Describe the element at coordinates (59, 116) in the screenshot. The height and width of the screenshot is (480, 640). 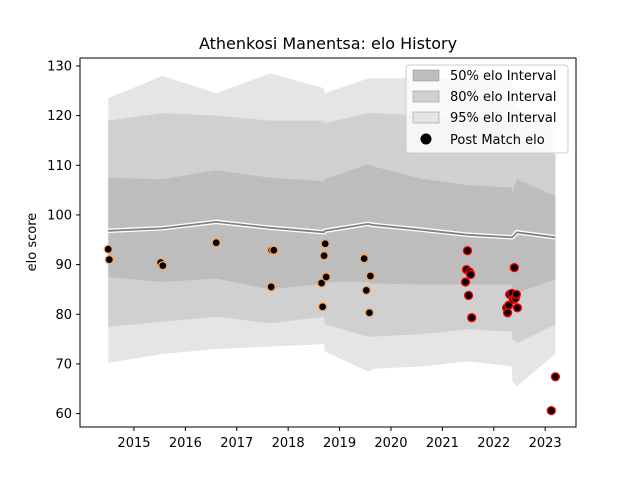
I see `y-tick-label-120: 120` at that location.